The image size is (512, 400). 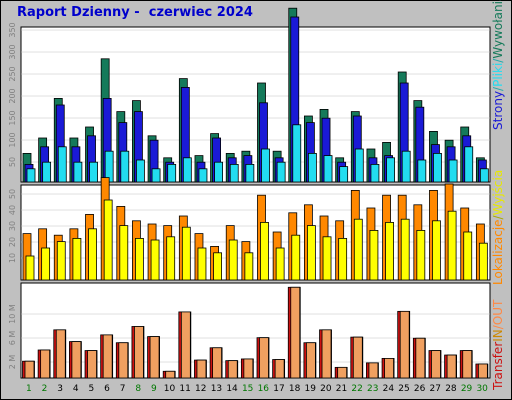 I want to click on day-label: 28, so click(x=451, y=389).